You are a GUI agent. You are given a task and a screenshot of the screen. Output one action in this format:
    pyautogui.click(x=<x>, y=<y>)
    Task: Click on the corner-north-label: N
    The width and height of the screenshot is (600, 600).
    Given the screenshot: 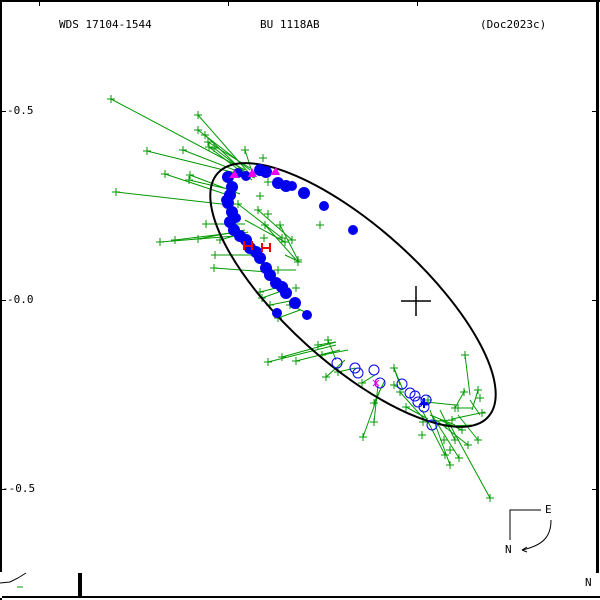 What is the action you would take?
    pyautogui.click(x=588, y=582)
    